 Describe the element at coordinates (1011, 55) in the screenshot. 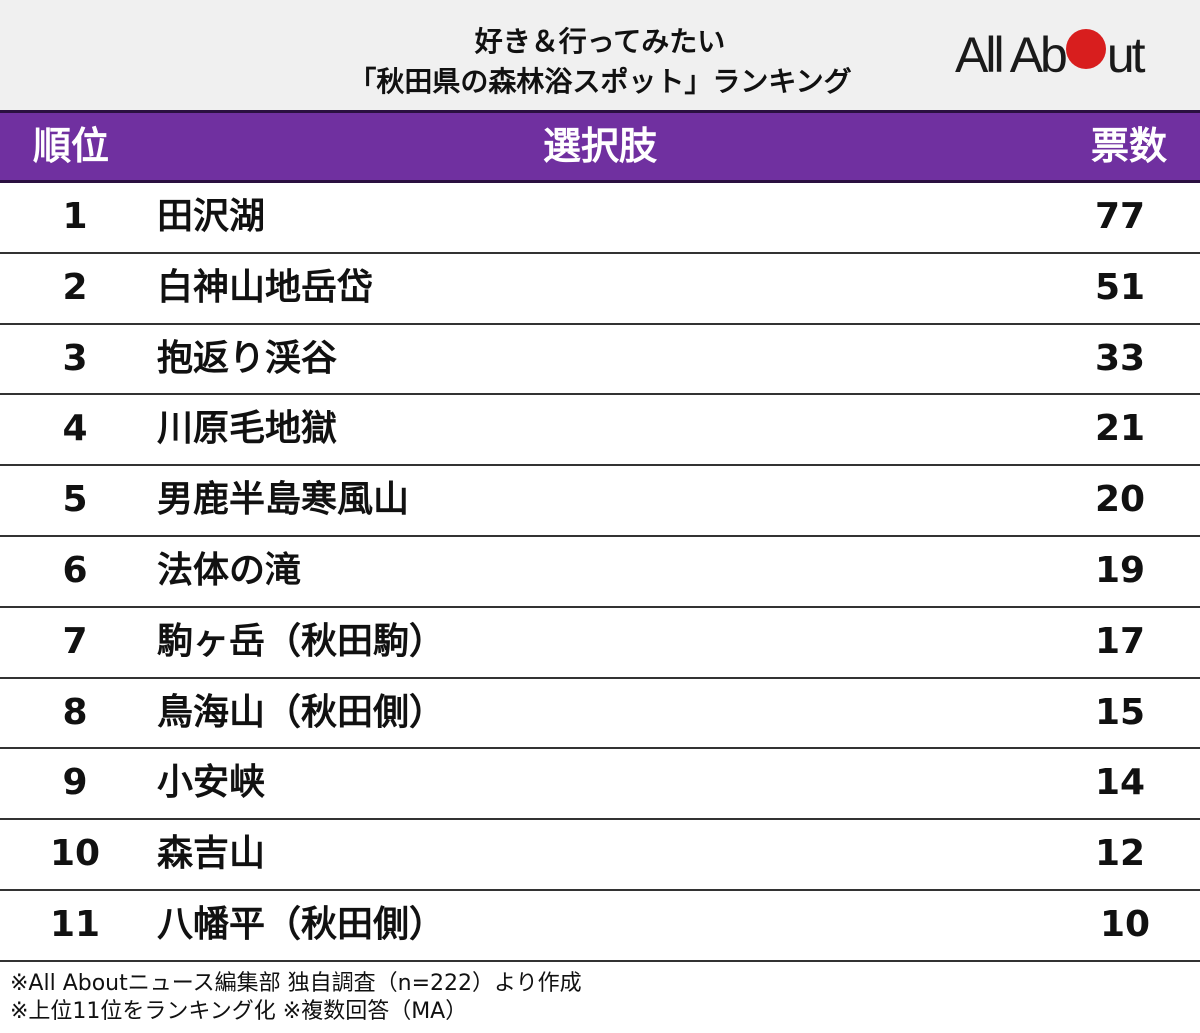

I see `logo-text-start: All Ab` at that location.